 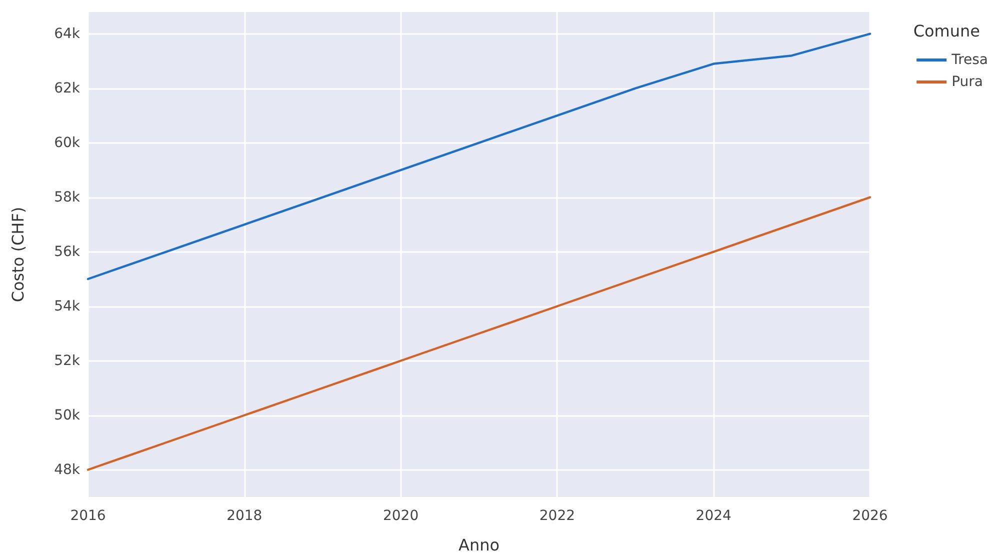 I want to click on x-tick-label: 2024, so click(x=714, y=516).